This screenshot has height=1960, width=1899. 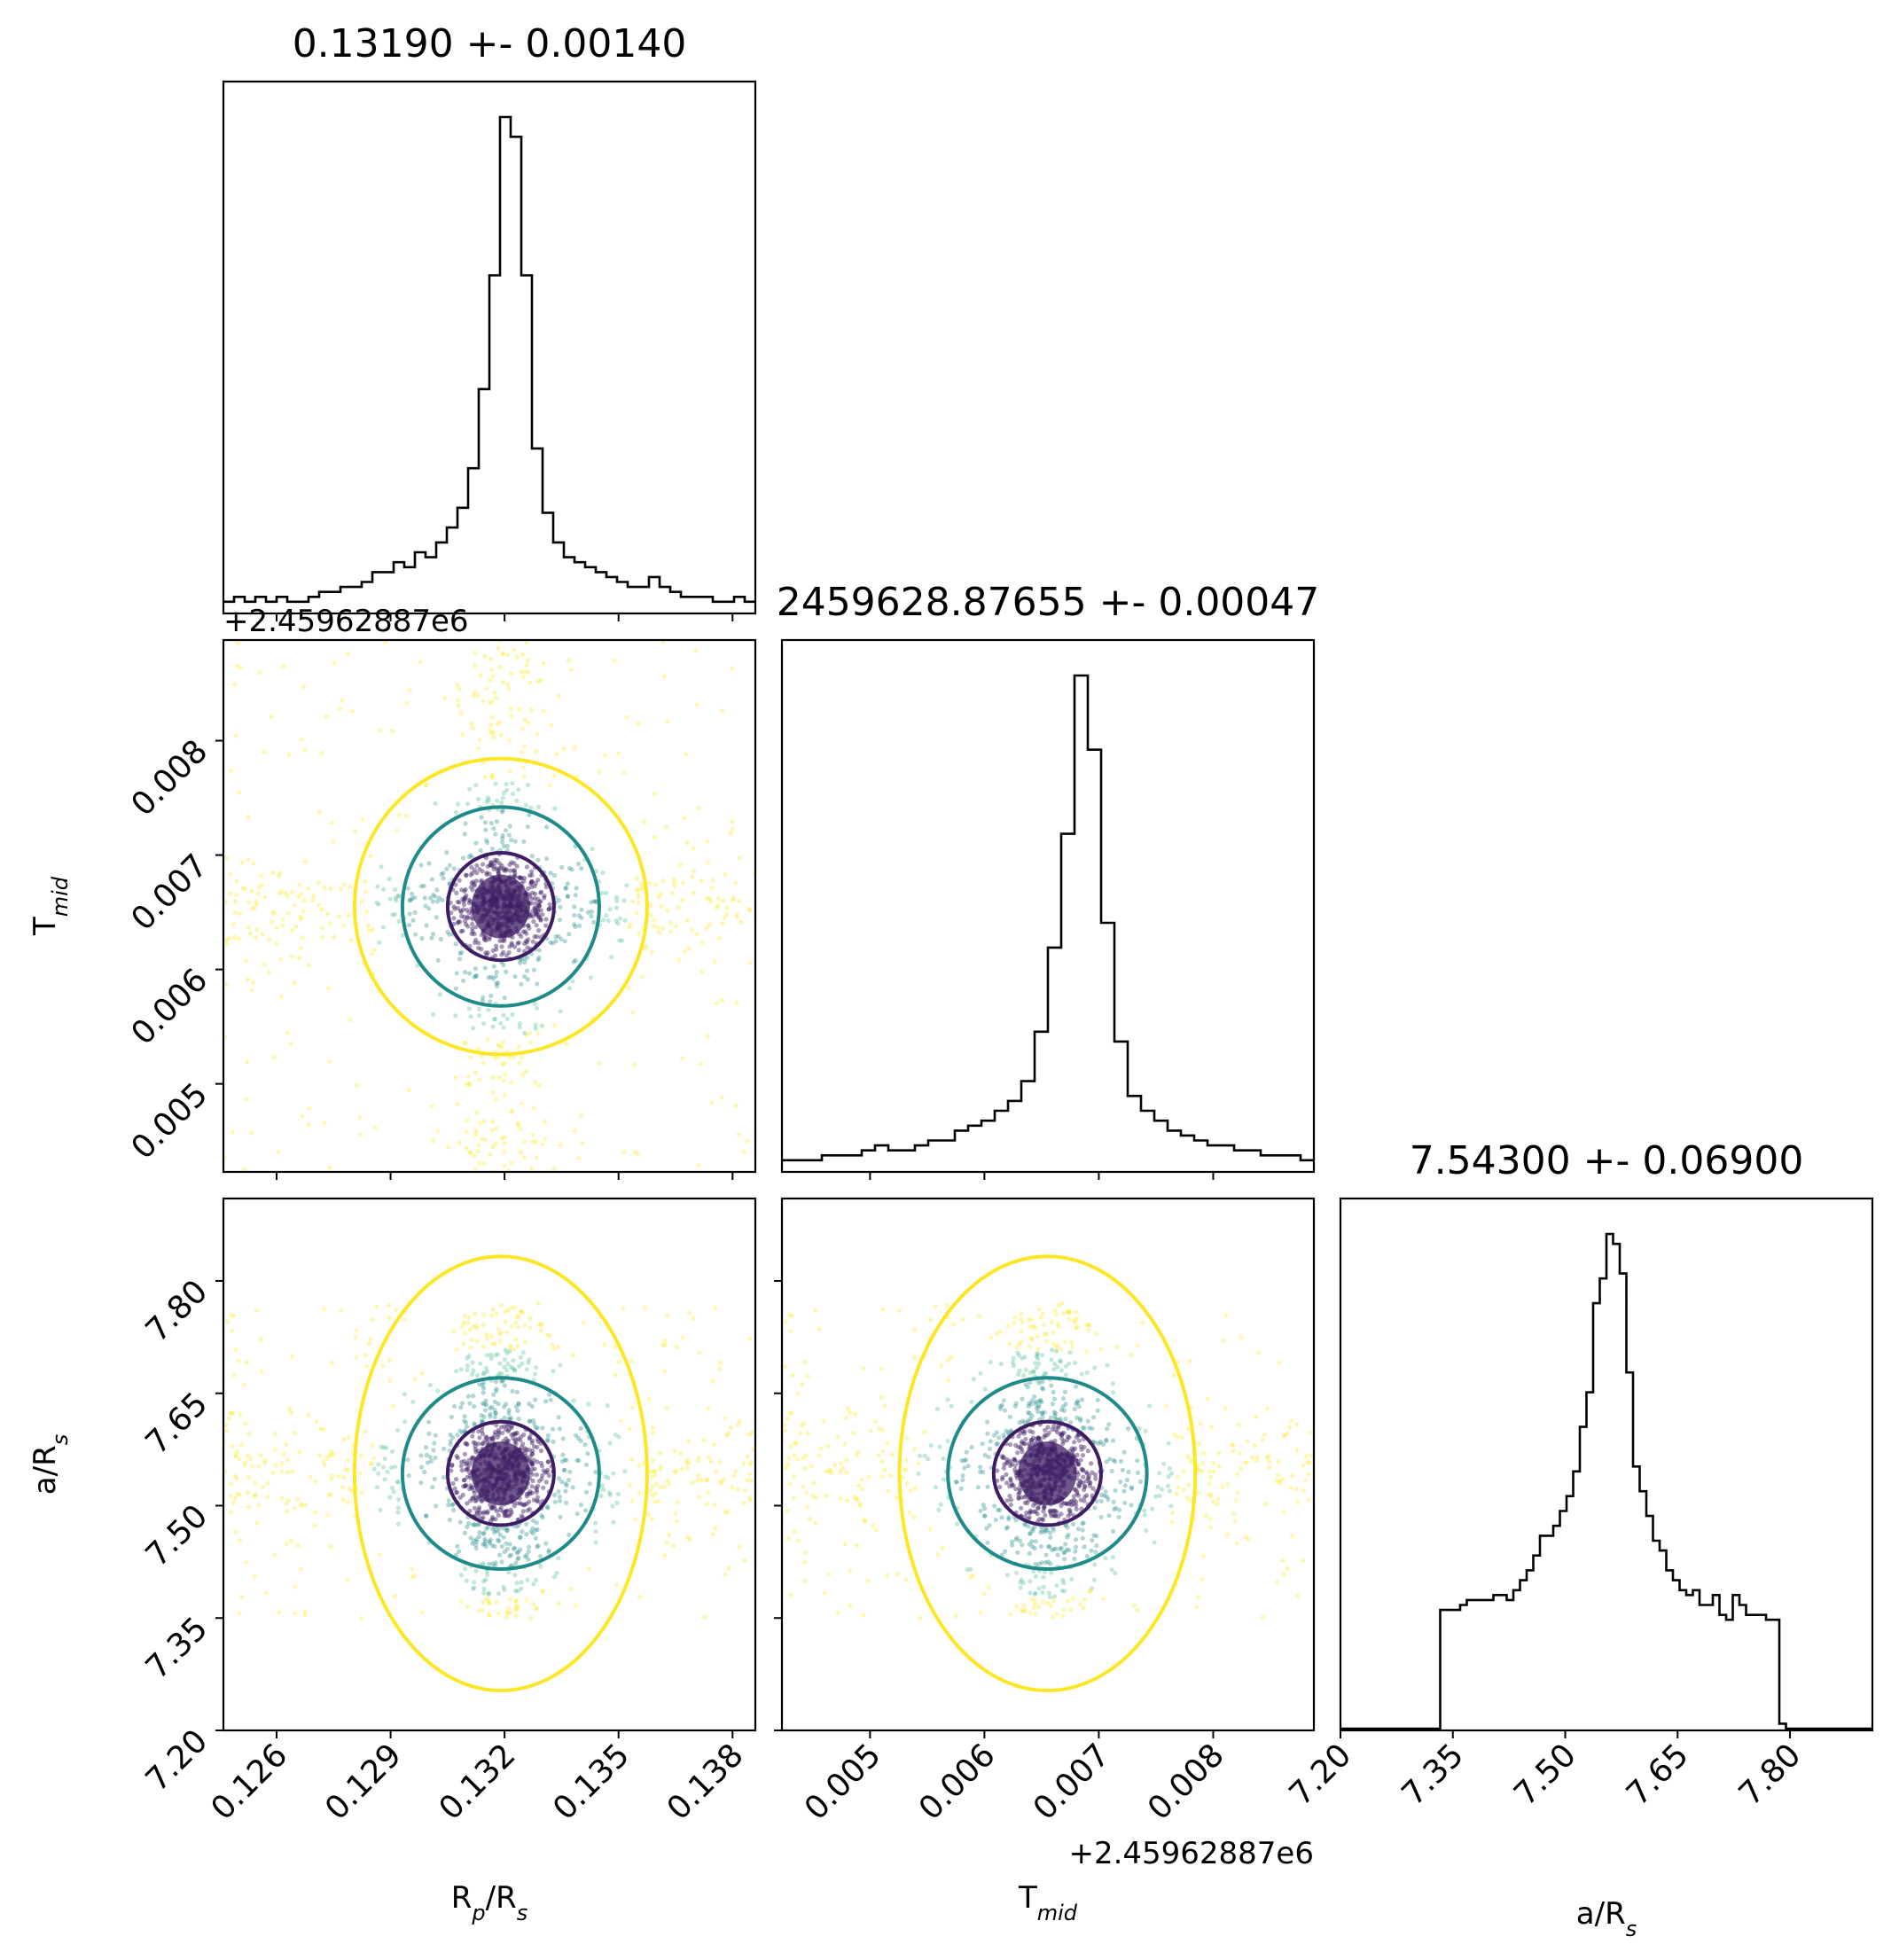 I want to click on xlabel-tmid: Tmid, so click(x=1048, y=1902).